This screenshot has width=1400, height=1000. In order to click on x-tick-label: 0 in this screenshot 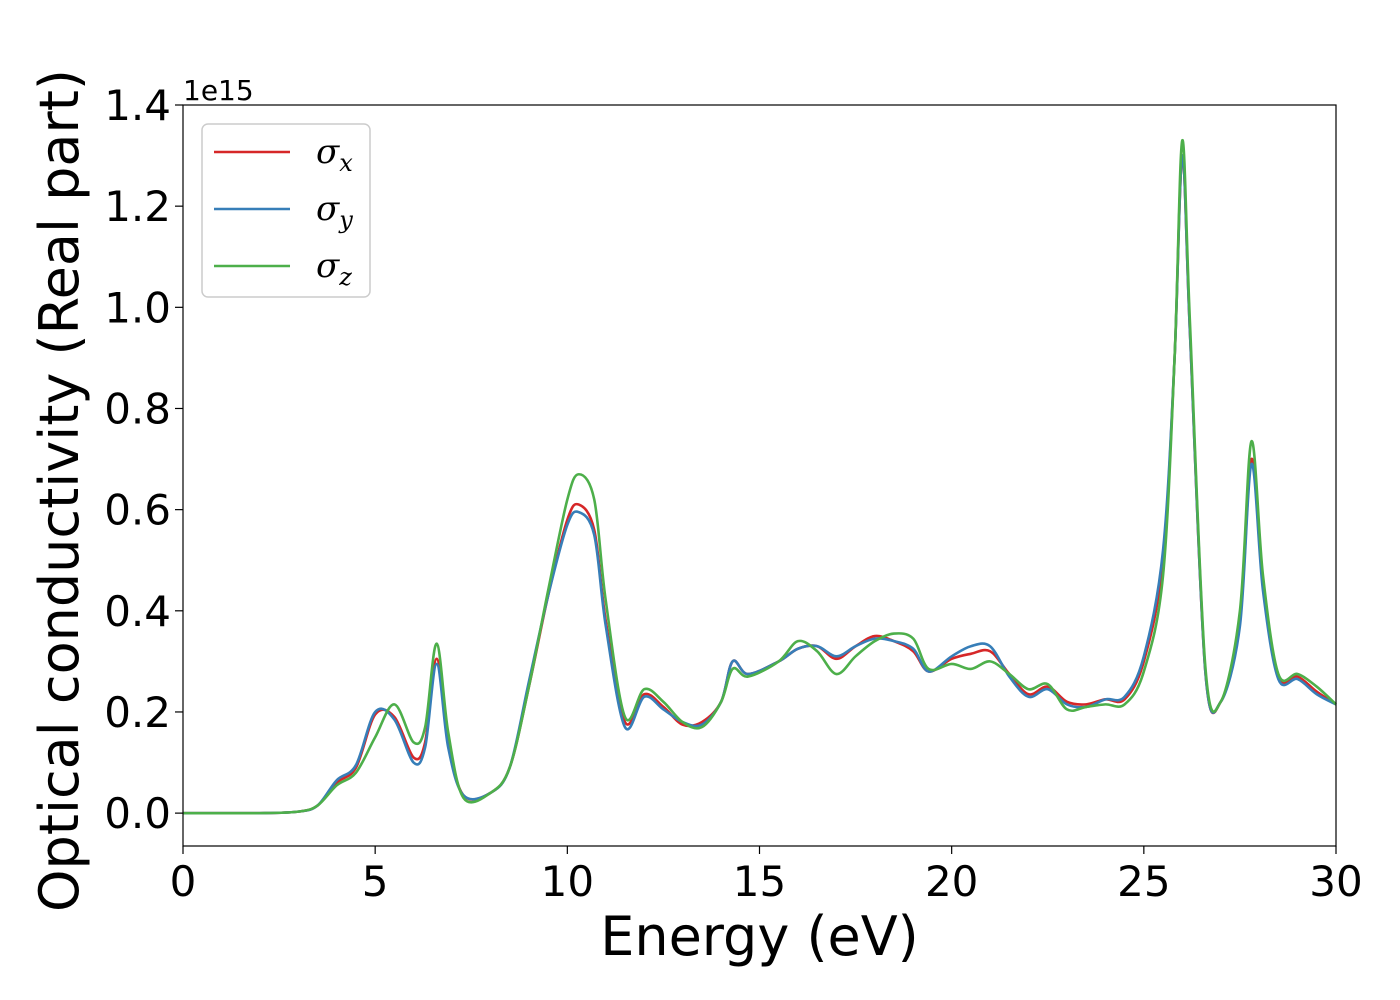, I will do `click(183, 881)`.